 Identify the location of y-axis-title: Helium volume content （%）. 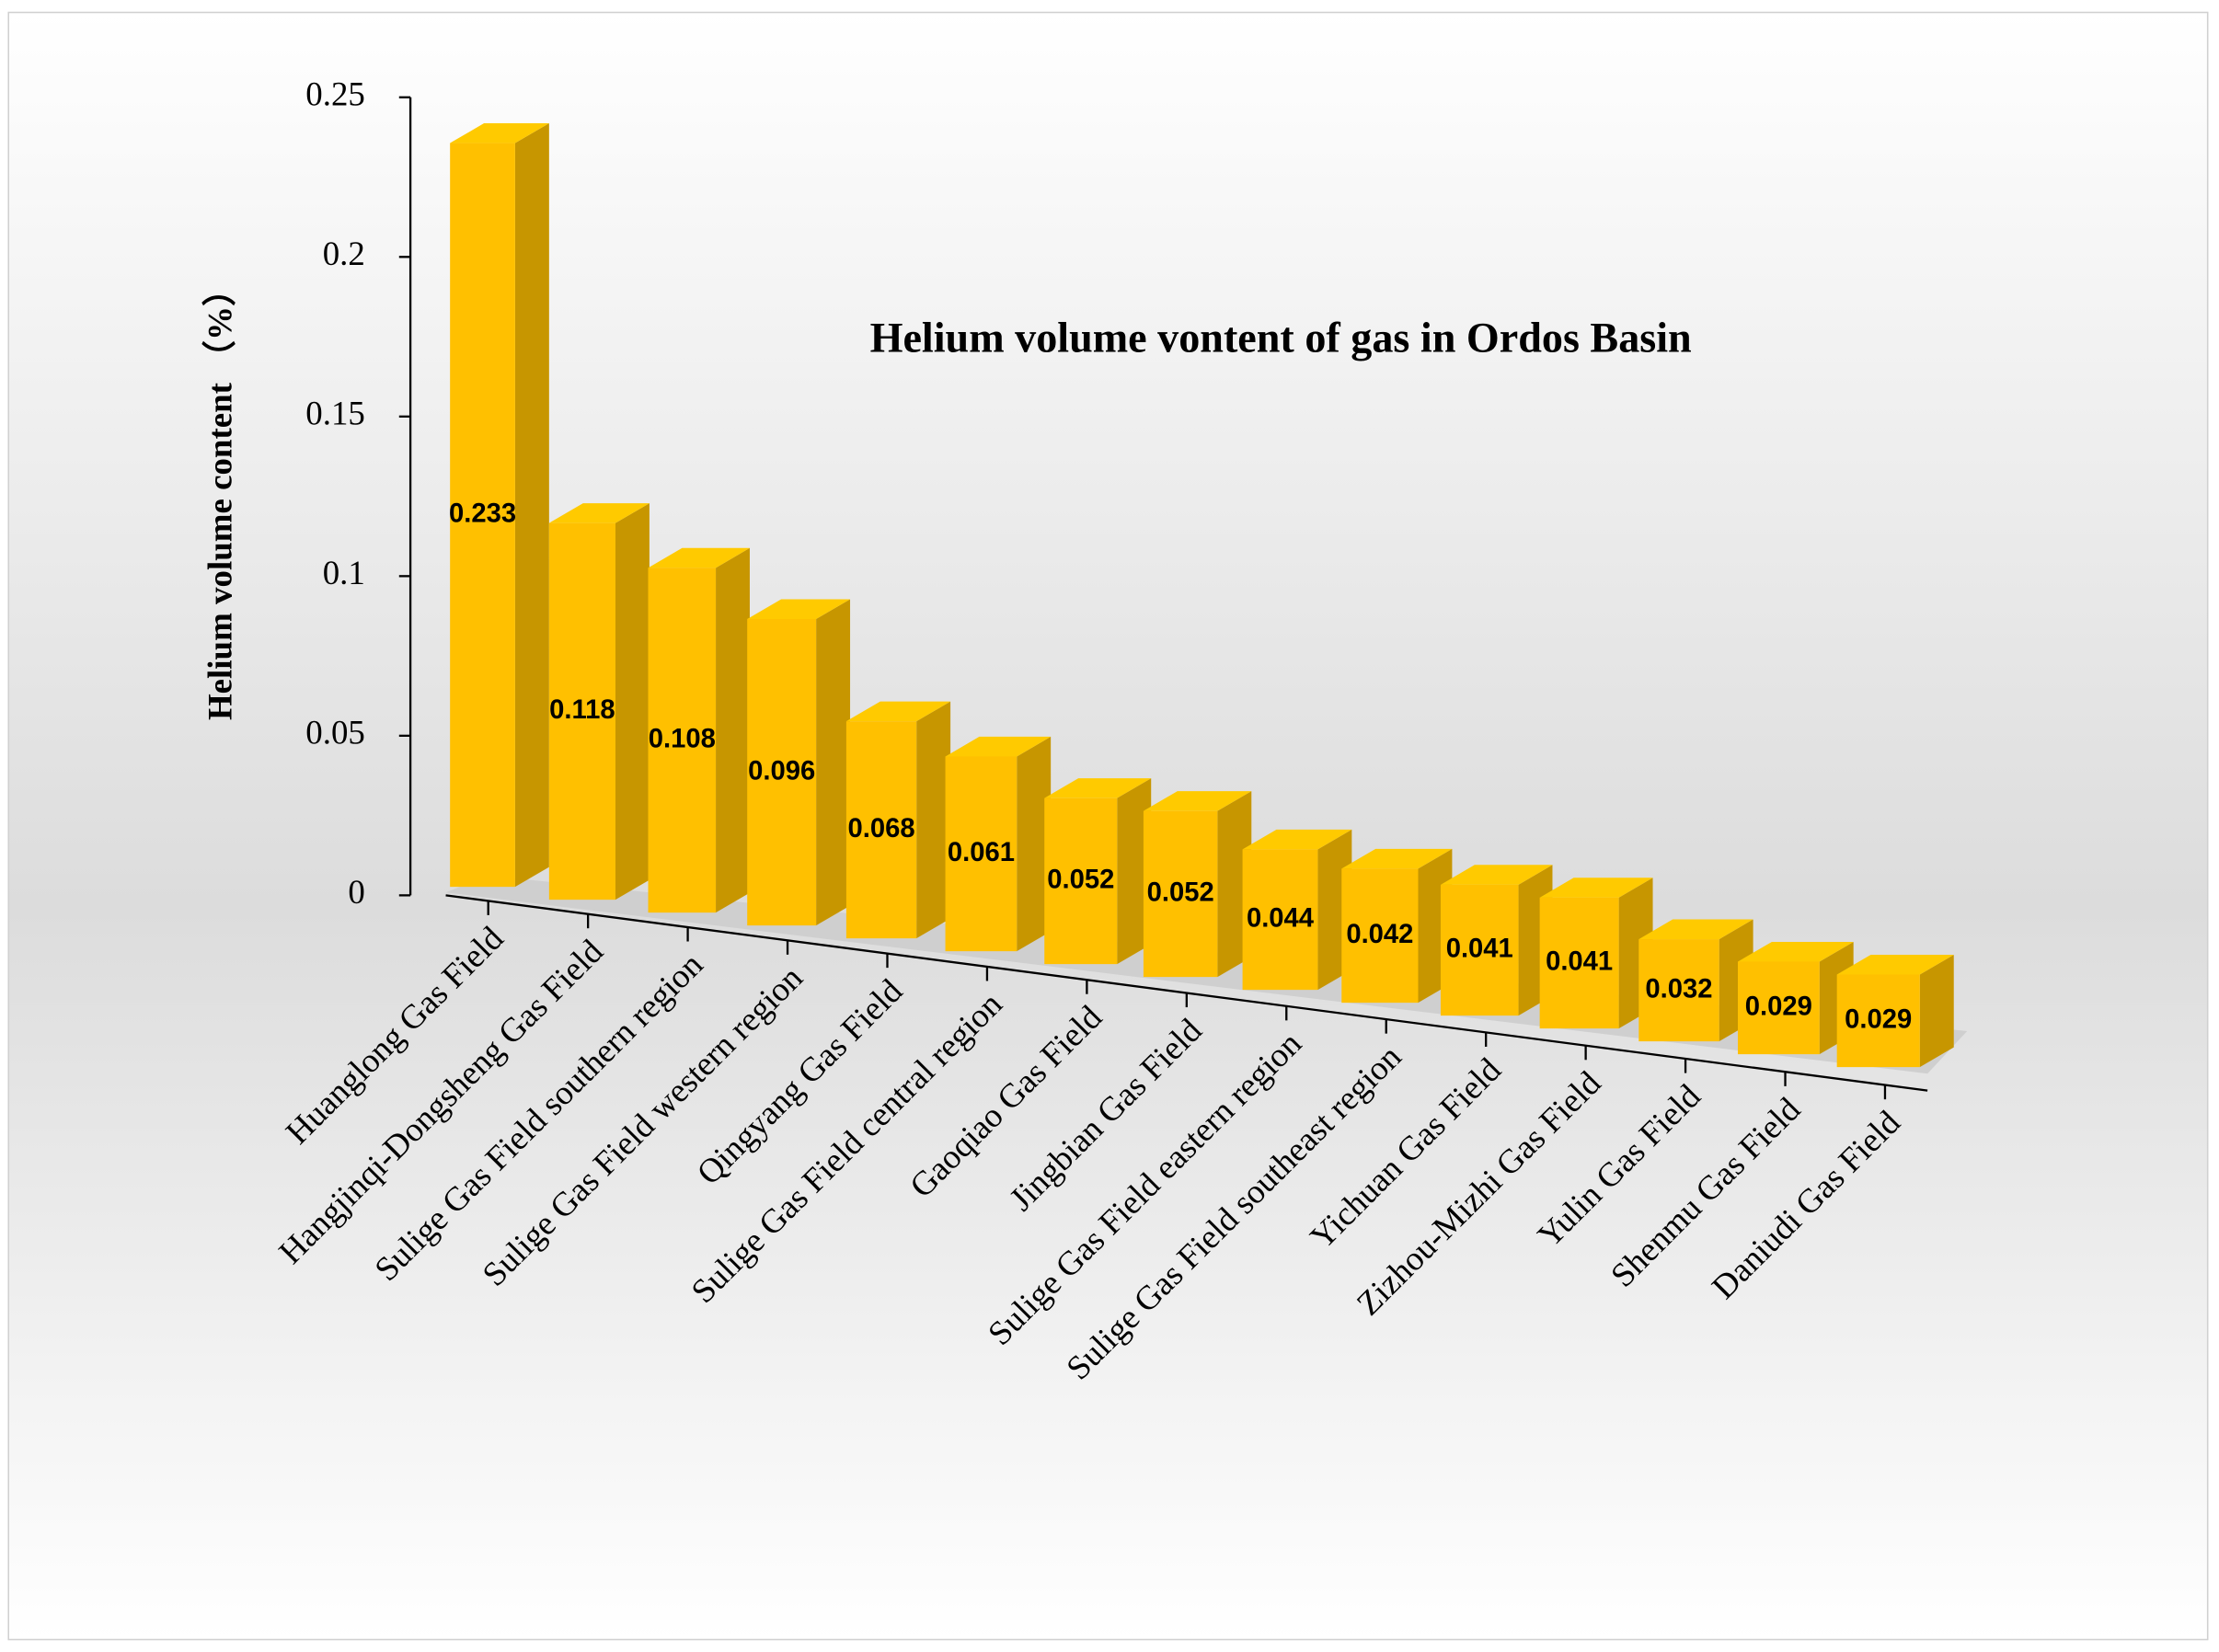
(220, 496).